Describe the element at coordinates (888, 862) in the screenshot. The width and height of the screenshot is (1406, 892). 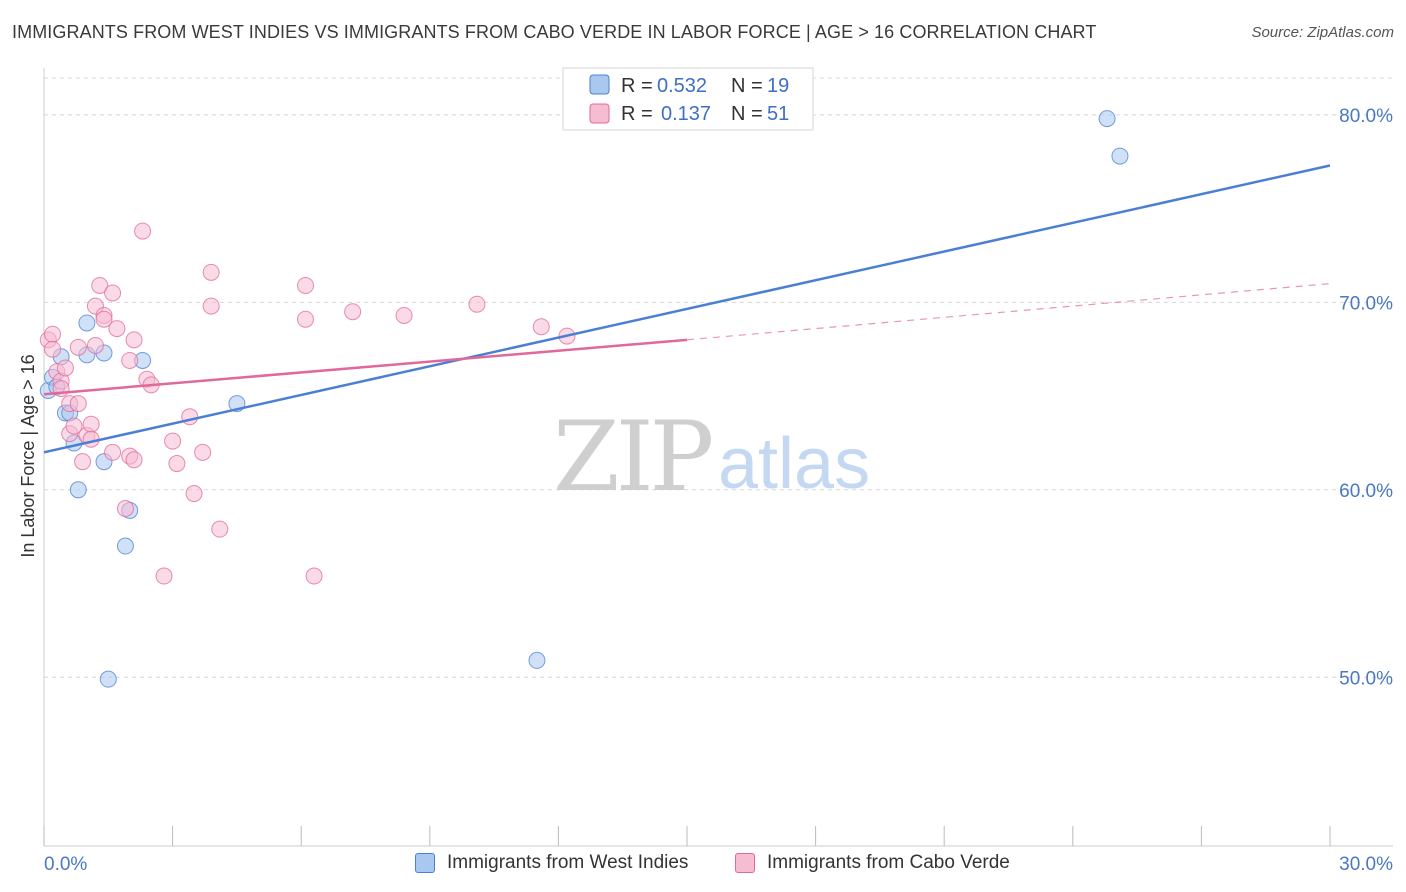
I see `legend-label-cabo-verde: Immigrants from Cabo Verde` at that location.